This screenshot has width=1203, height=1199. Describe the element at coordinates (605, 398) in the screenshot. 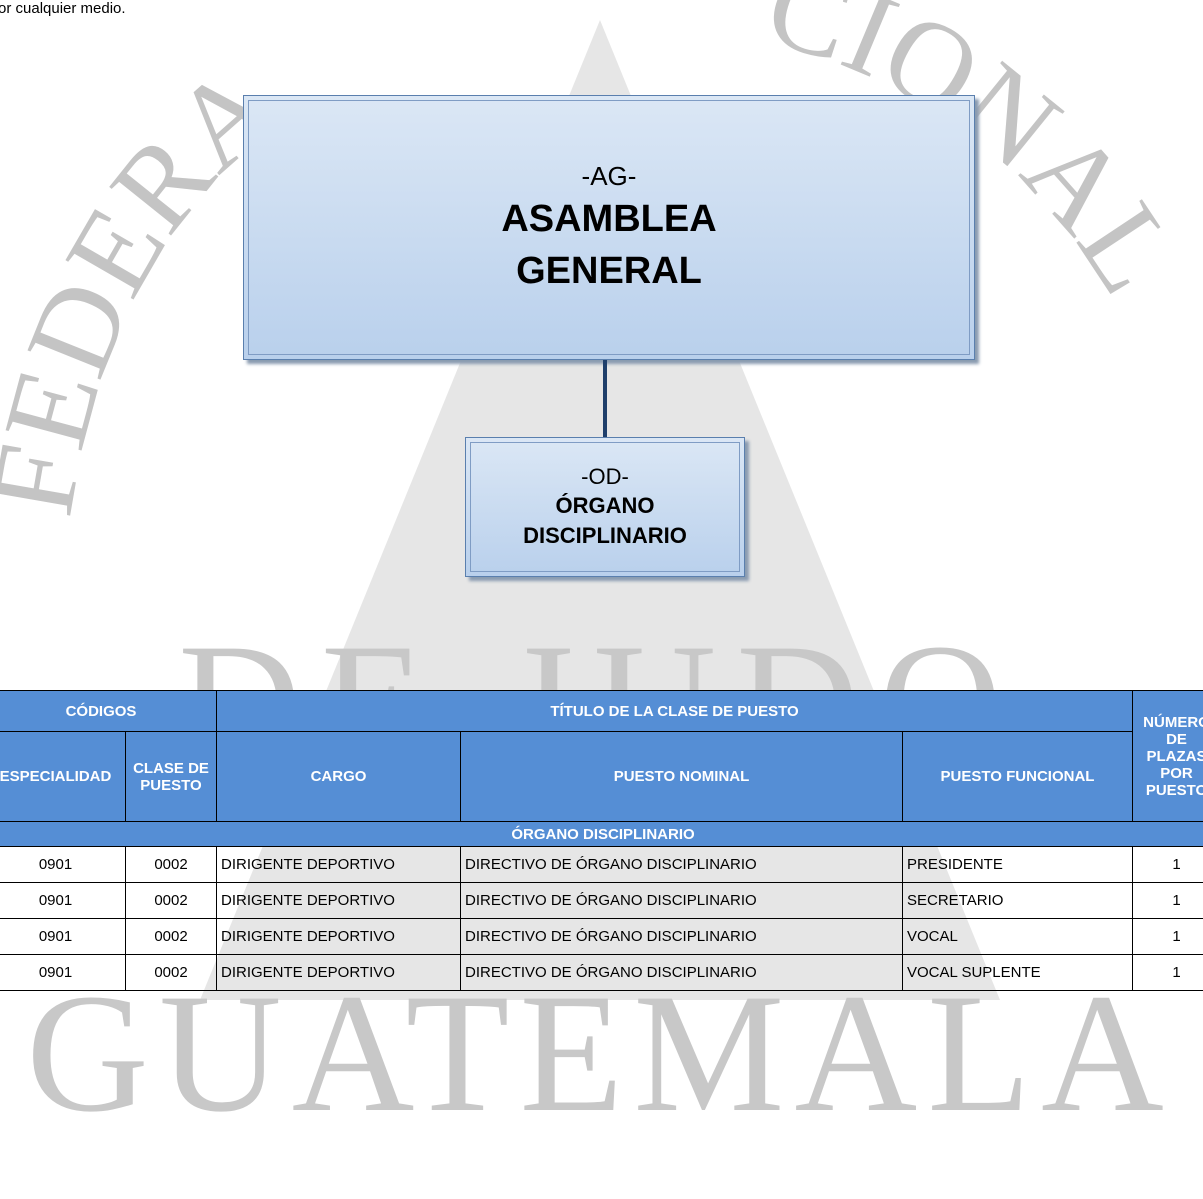

I see `connector` at that location.